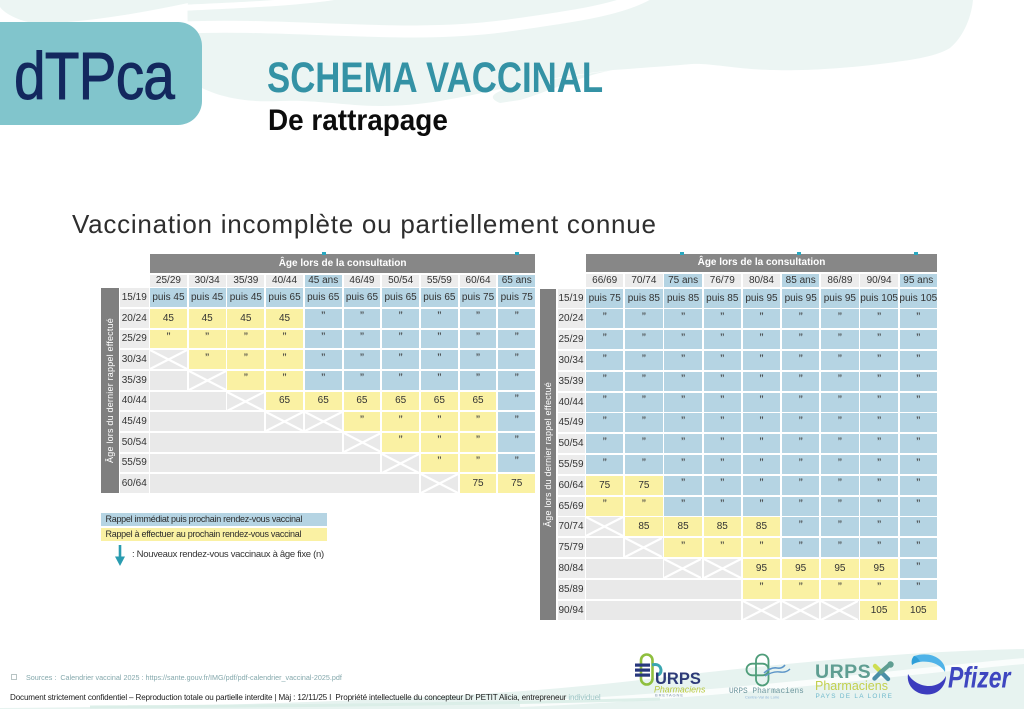 Image resolution: width=1024 pixels, height=709 pixels. What do you see at coordinates (766, 692) in the screenshot?
I see `svg-text: URPS Pharmaciens` at bounding box center [766, 692].